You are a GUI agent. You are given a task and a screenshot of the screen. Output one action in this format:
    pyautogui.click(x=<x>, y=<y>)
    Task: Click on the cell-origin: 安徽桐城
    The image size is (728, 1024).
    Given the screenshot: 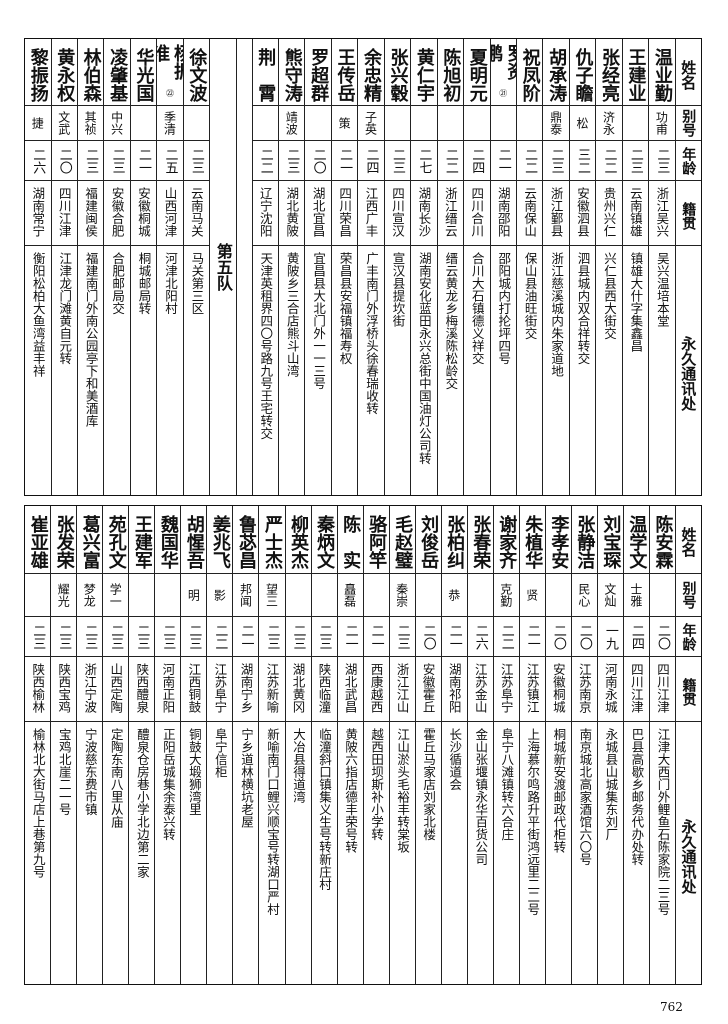 What is the action you would take?
    pyautogui.click(x=143, y=213)
    